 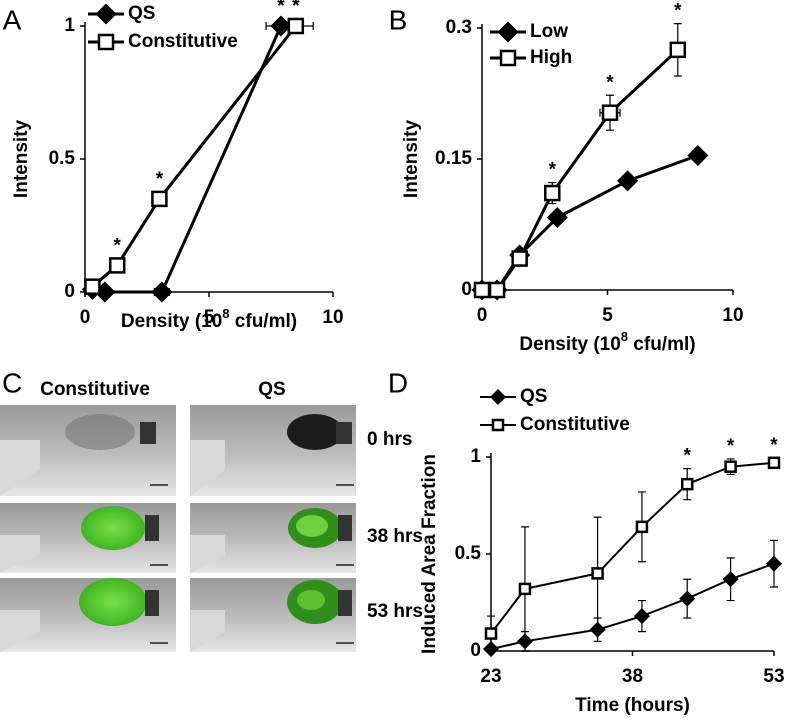 I want to click on row-label: 0 hrs, so click(x=389, y=439).